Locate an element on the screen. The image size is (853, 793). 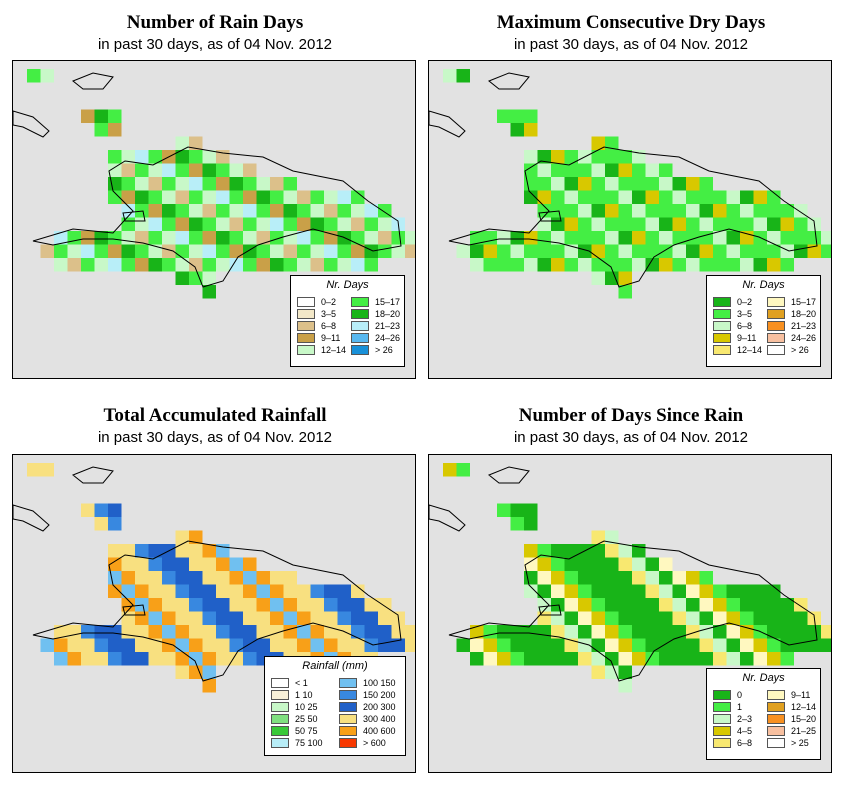
legend-label: 3–5 is located at coordinates (329, 314).